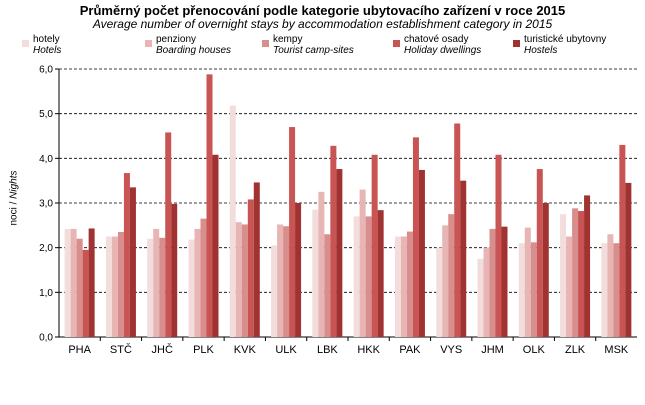  What do you see at coordinates (286, 350) in the screenshot?
I see `x-tick-label: ULK` at bounding box center [286, 350].